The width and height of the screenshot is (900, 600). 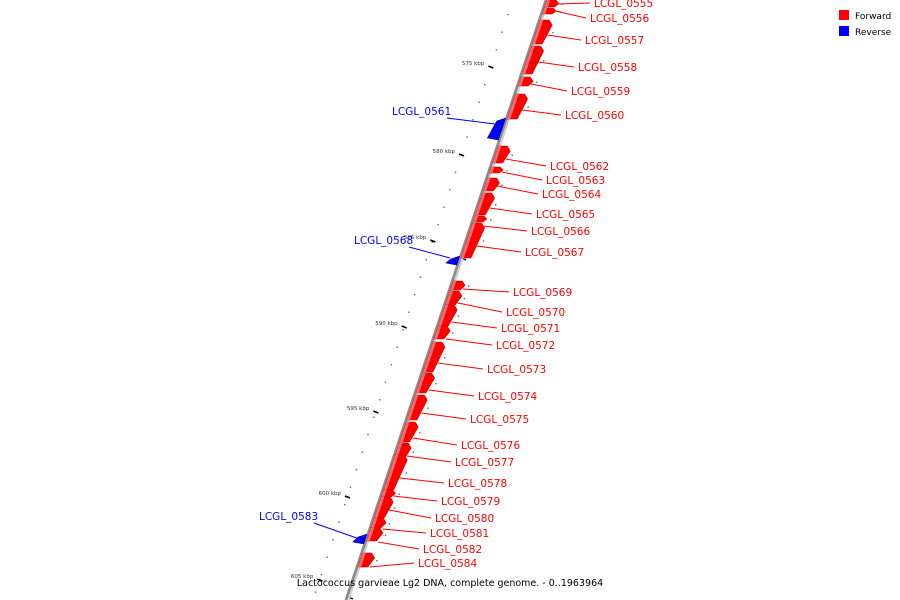 I want to click on gene-label-lcgl_0563: LCGL_0563, so click(x=553, y=179).